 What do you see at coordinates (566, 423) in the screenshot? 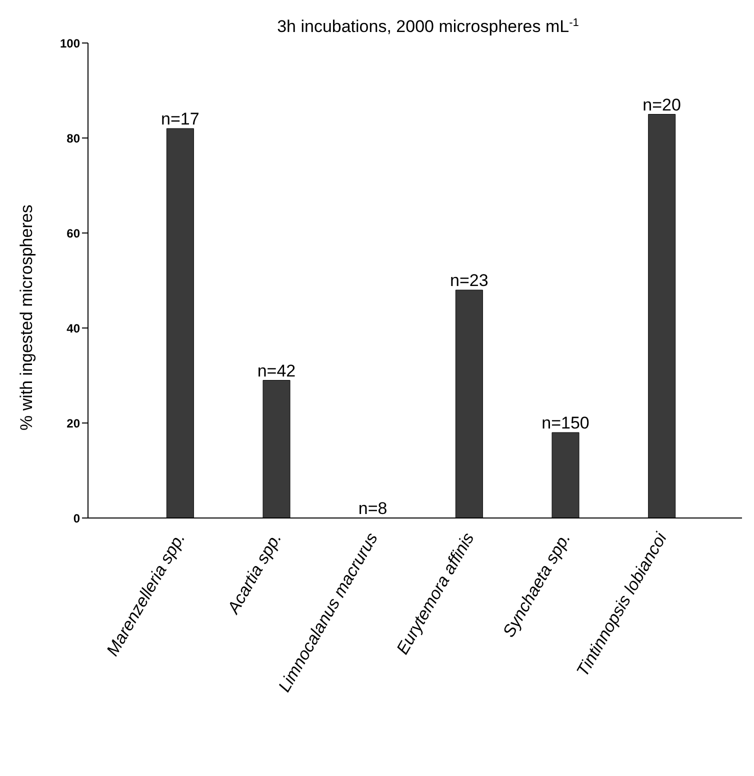
I see `annotation: n=150` at bounding box center [566, 423].